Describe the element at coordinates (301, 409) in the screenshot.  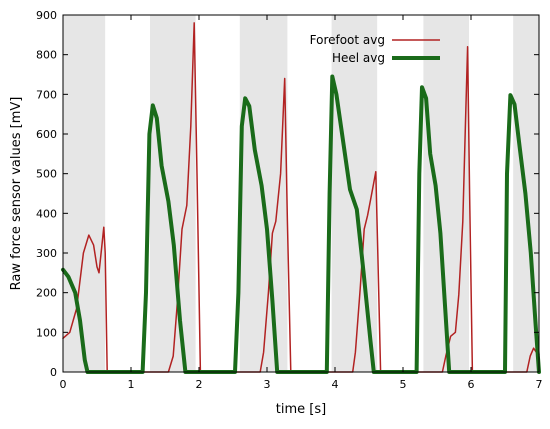
I see `x-axis-label: time [s]` at that location.